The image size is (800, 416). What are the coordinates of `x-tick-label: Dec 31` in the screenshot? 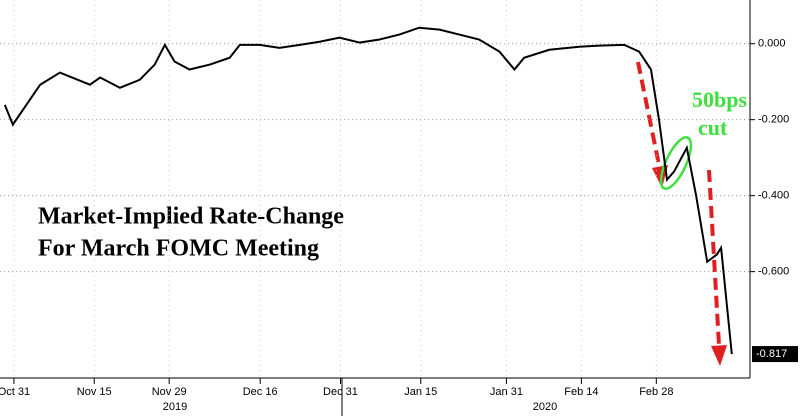 It's located at (340, 392).